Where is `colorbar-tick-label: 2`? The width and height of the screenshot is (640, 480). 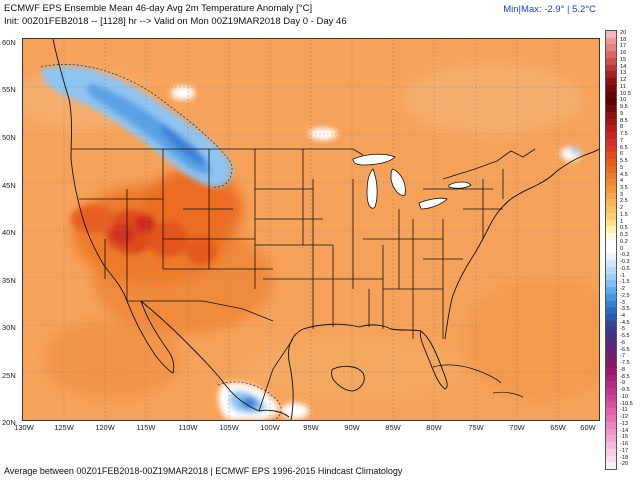 colorbar-tick-label: 2 is located at coordinates (622, 208).